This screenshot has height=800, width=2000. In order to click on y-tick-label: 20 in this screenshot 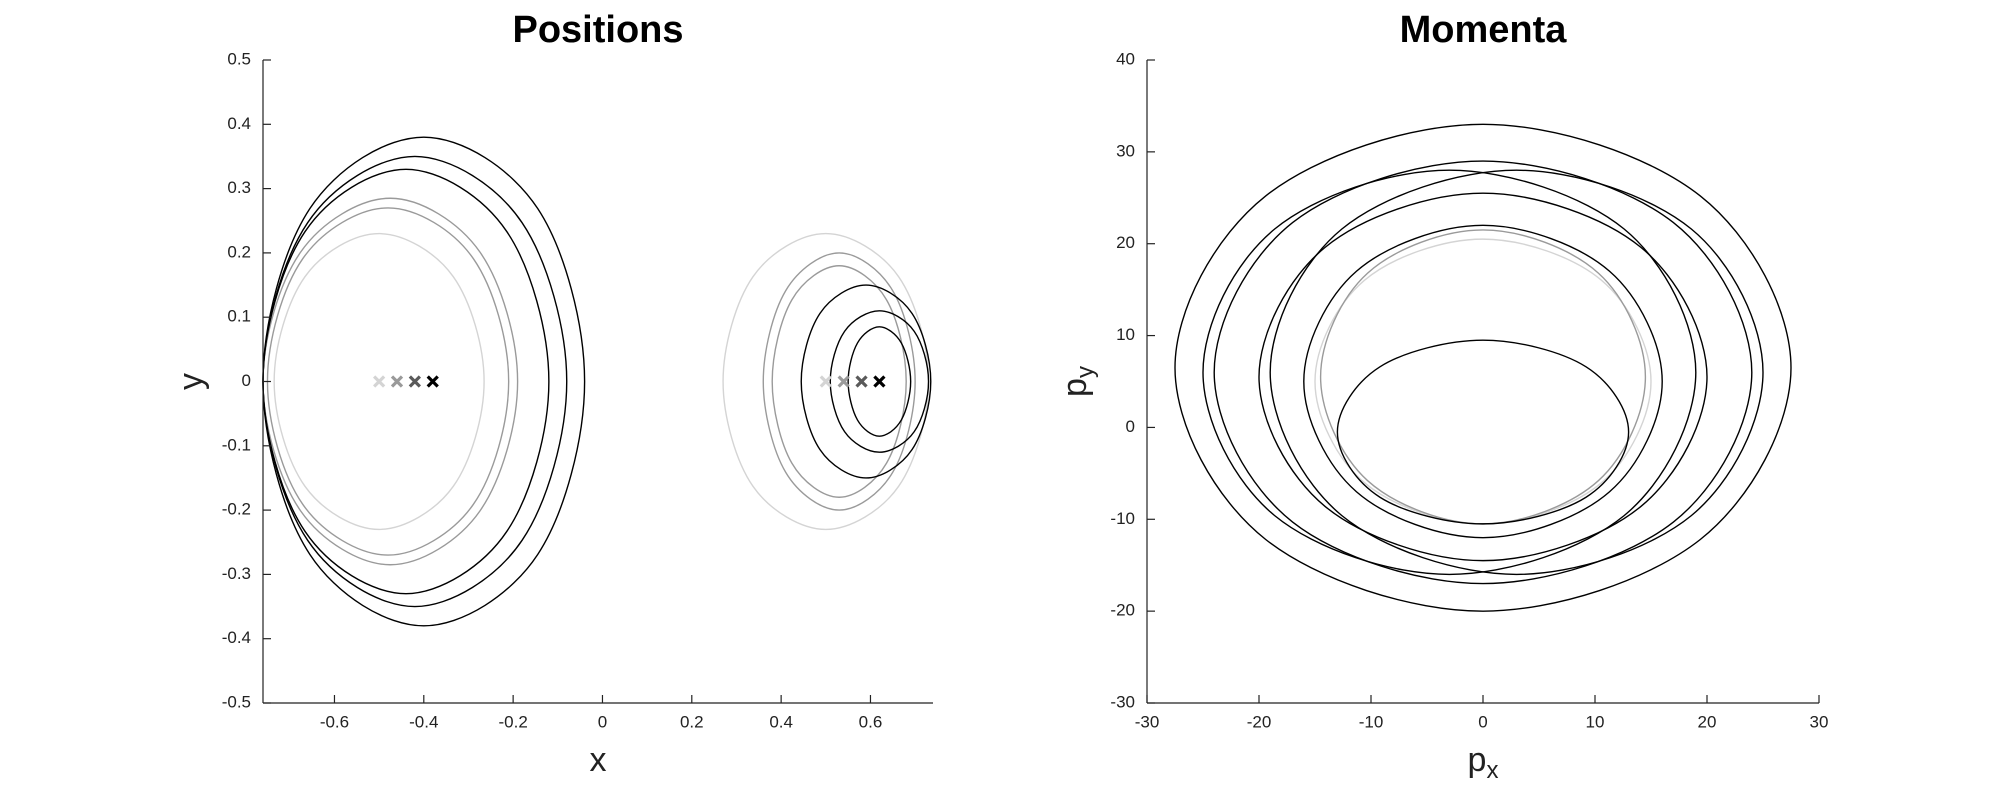, I will do `click(1125, 242)`.